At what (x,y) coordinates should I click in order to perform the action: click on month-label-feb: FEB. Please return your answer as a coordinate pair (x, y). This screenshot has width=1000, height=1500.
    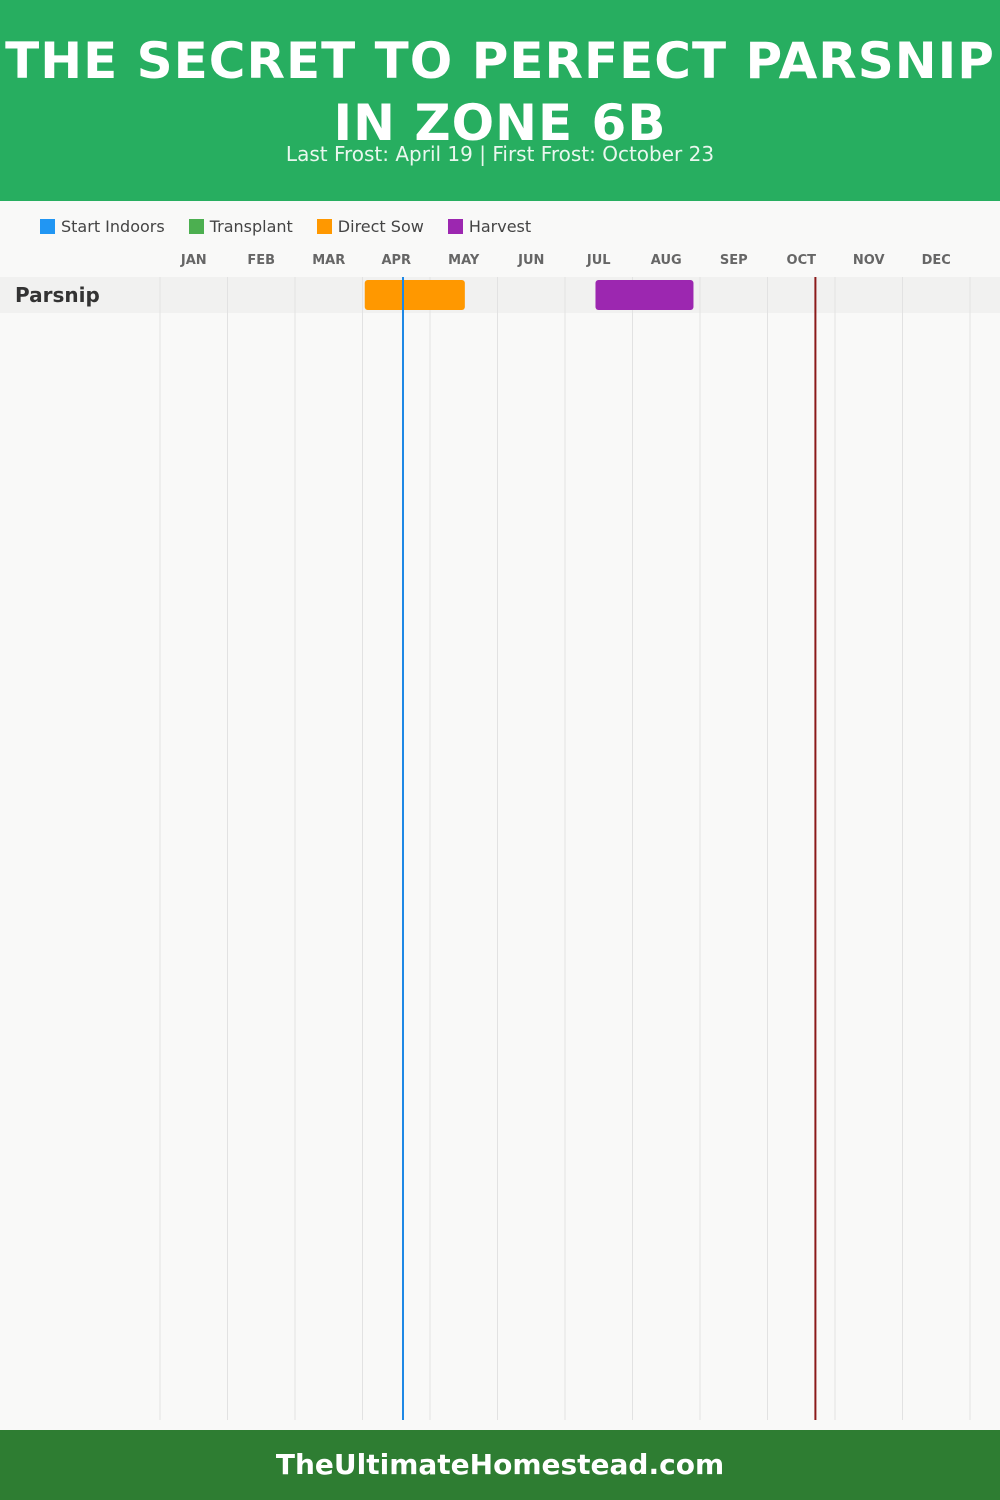
    Looking at the image, I should click on (261, 260).